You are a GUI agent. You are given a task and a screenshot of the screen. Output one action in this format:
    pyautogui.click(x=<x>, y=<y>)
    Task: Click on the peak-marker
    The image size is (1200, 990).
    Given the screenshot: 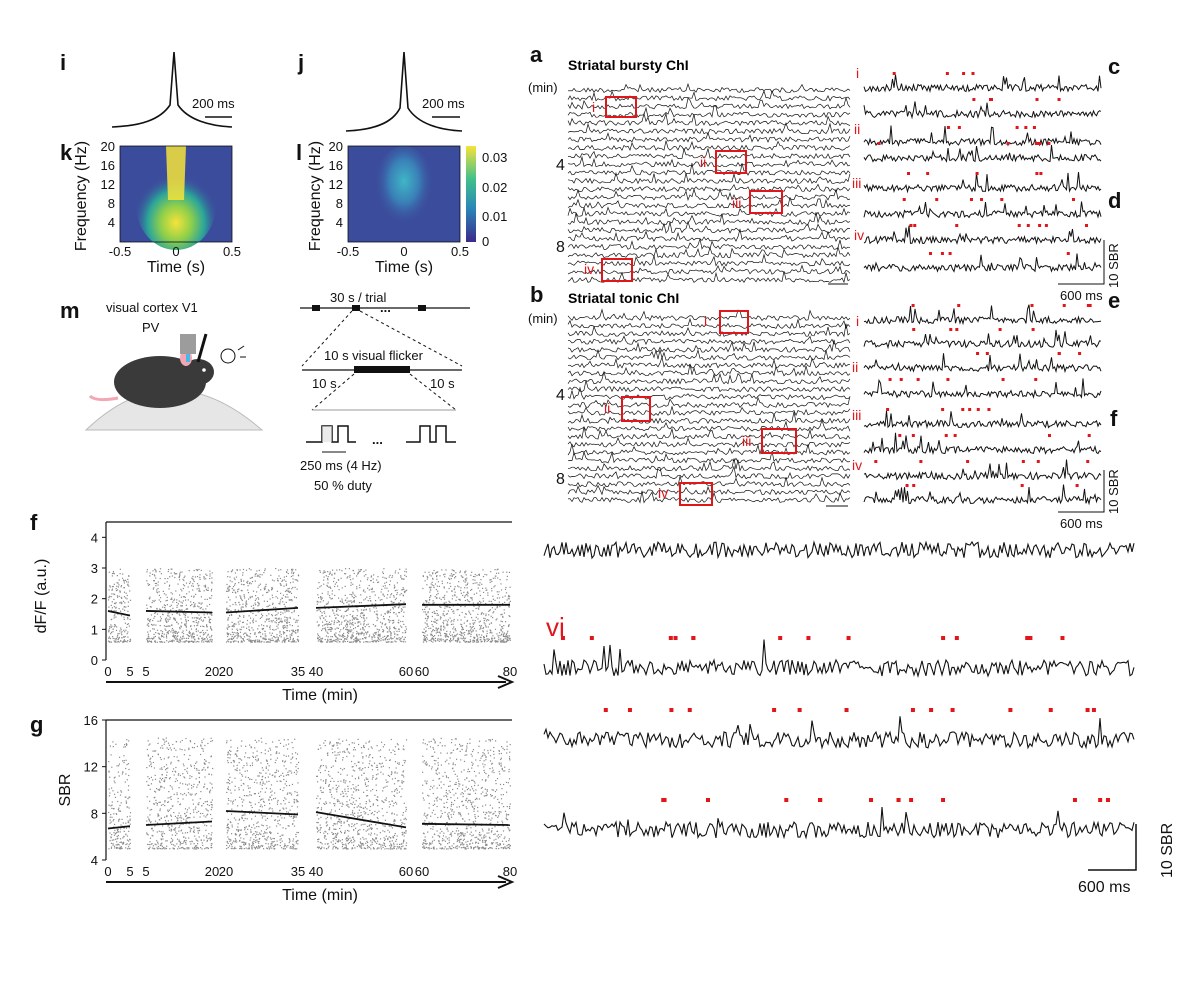 What is the action you would take?
    pyautogui.click(x=1086, y=225)
    